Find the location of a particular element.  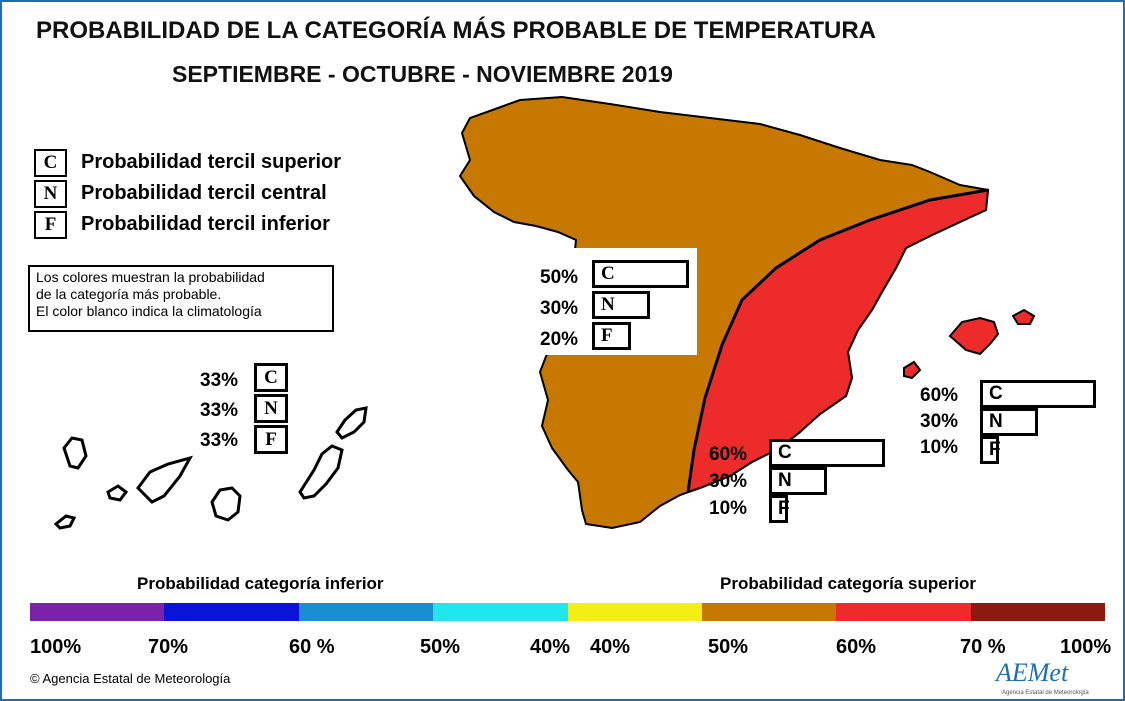

se-bar-n: N is located at coordinates (798, 481).